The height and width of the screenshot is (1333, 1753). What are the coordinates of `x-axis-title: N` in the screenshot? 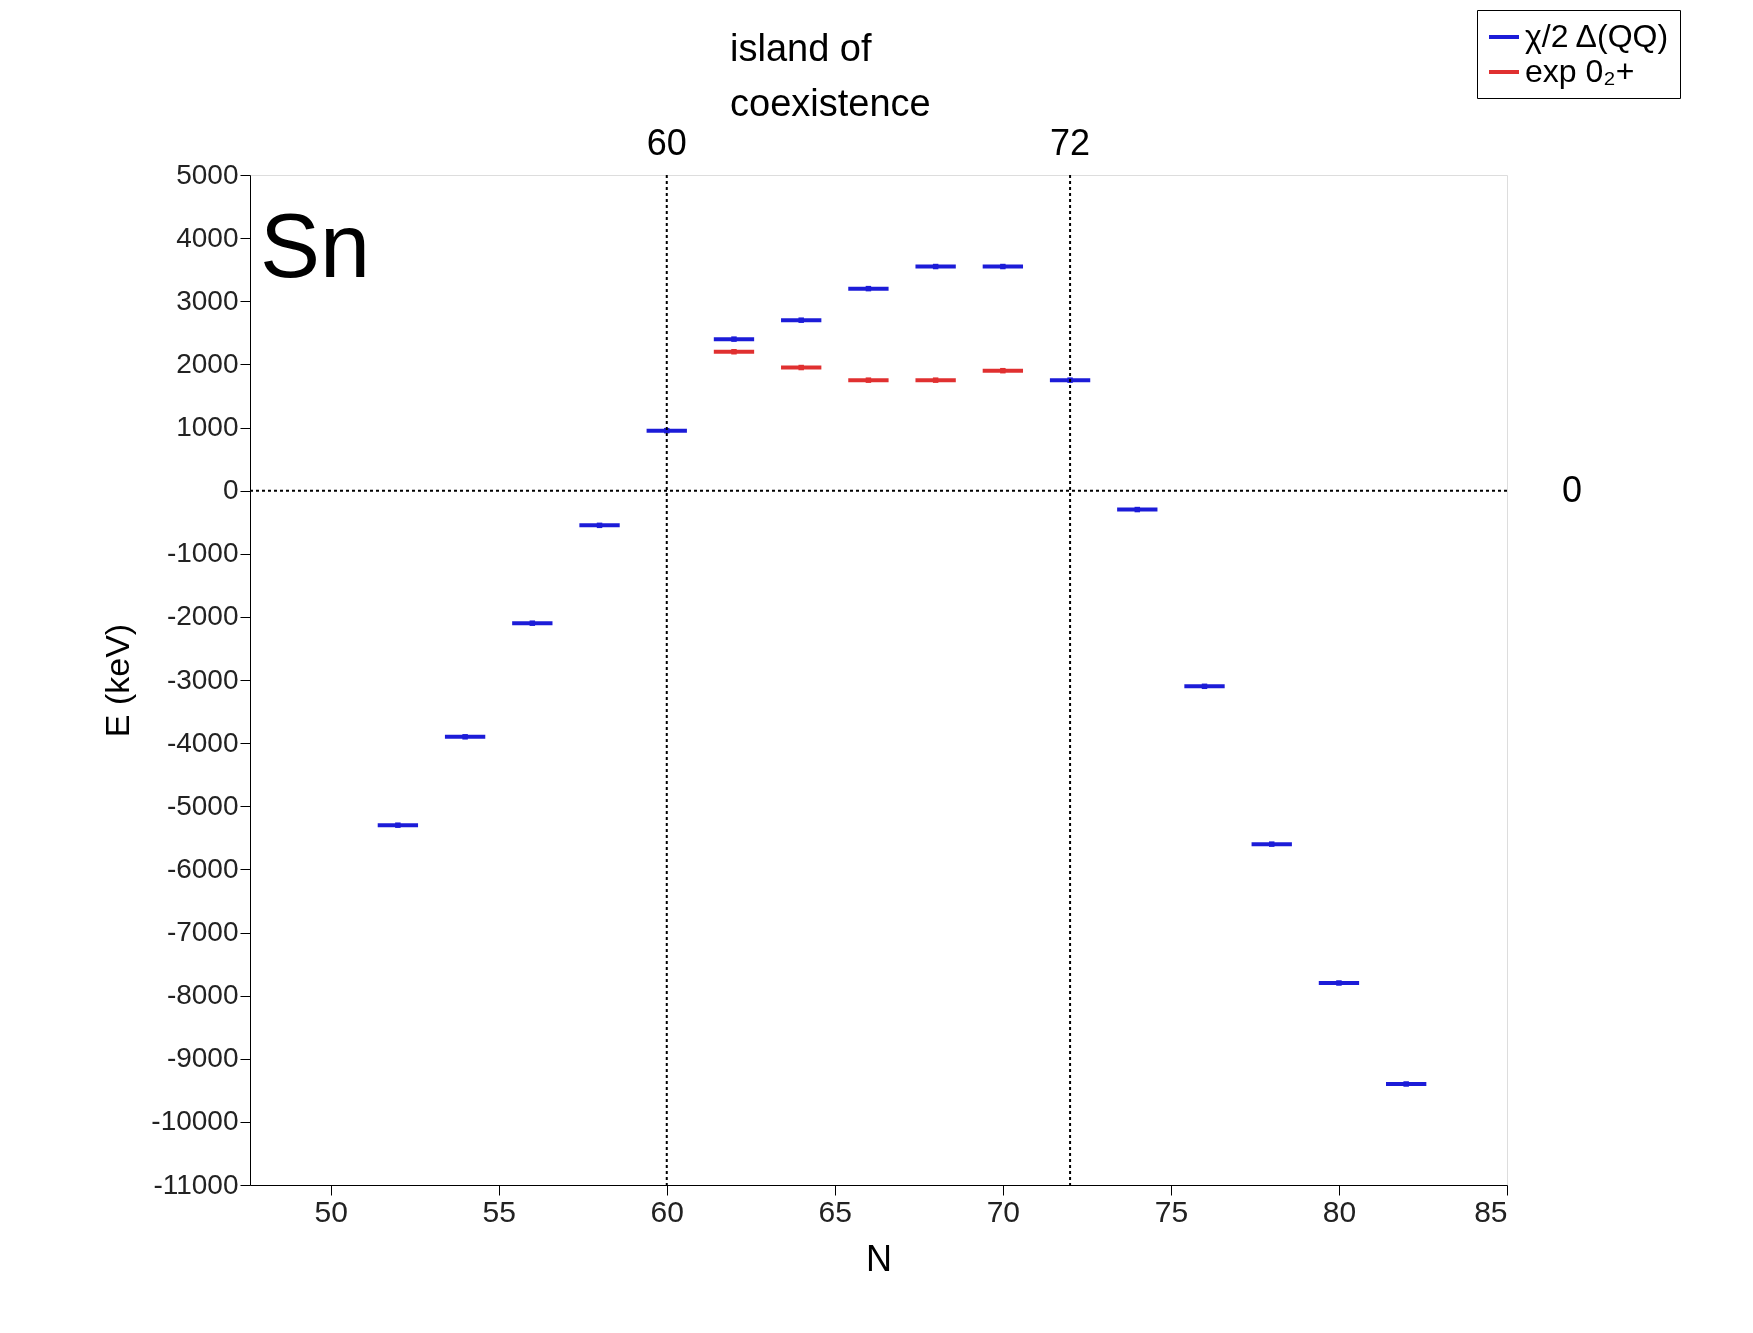 It's located at (879, 1258).